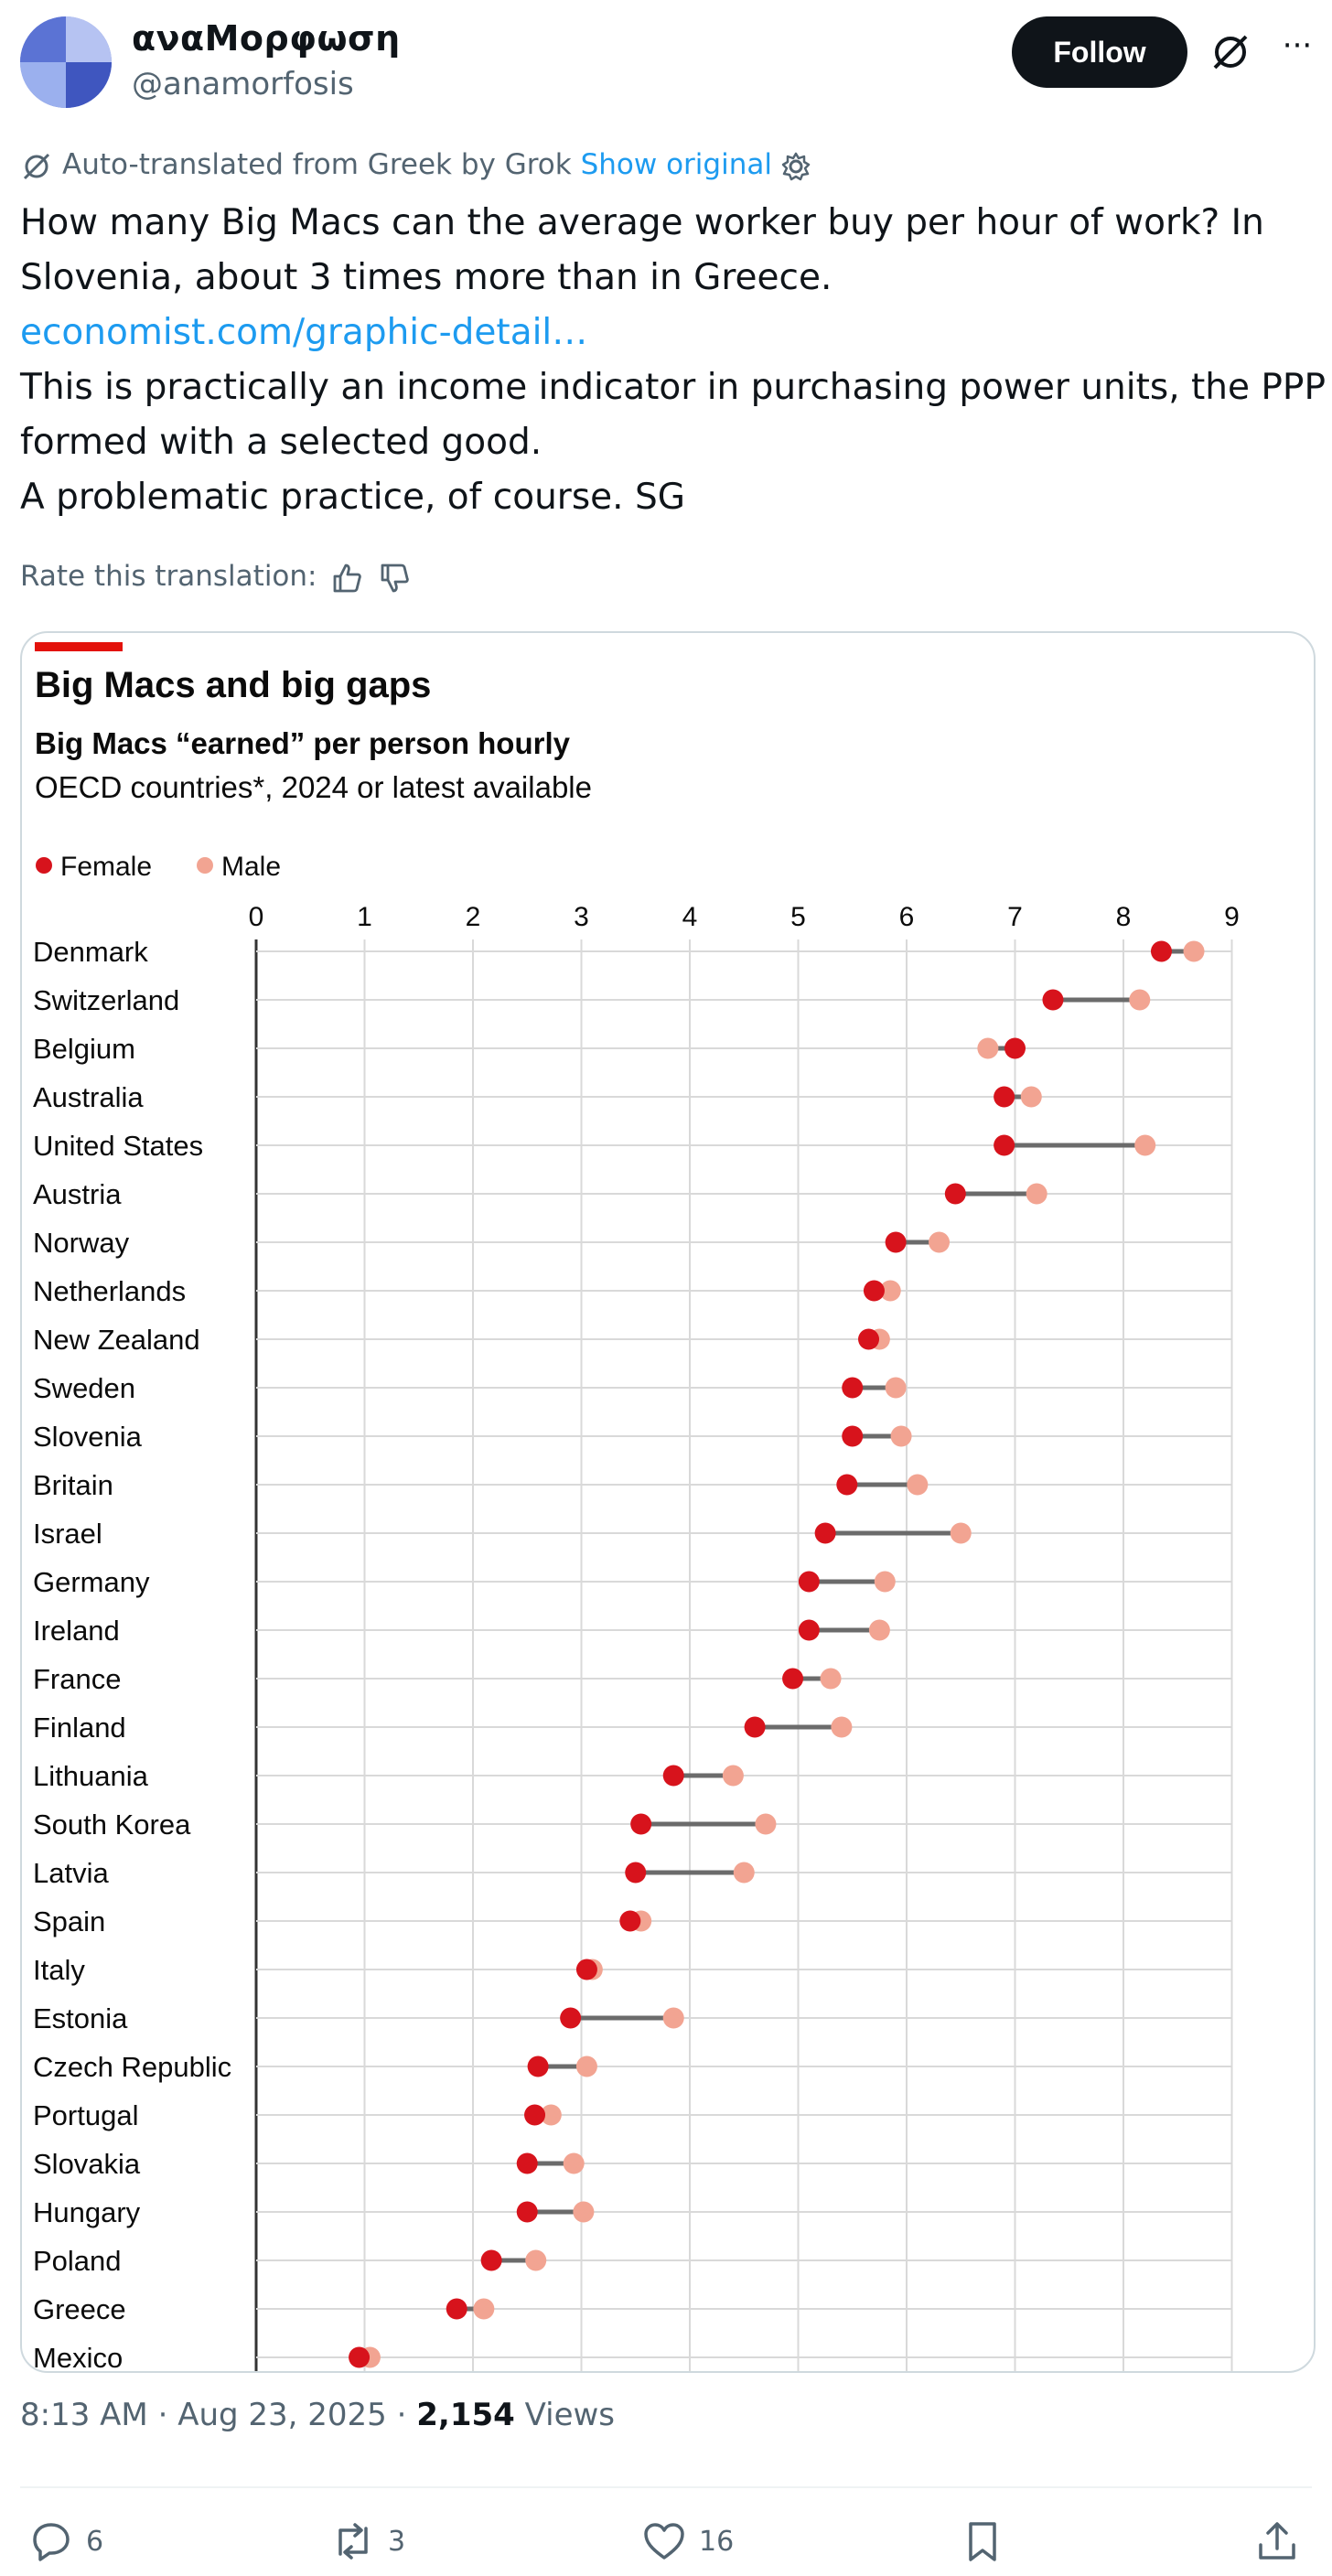 The image size is (1332, 2576). Describe the element at coordinates (87, 2212) in the screenshot. I see `category-label: Hungary` at that location.